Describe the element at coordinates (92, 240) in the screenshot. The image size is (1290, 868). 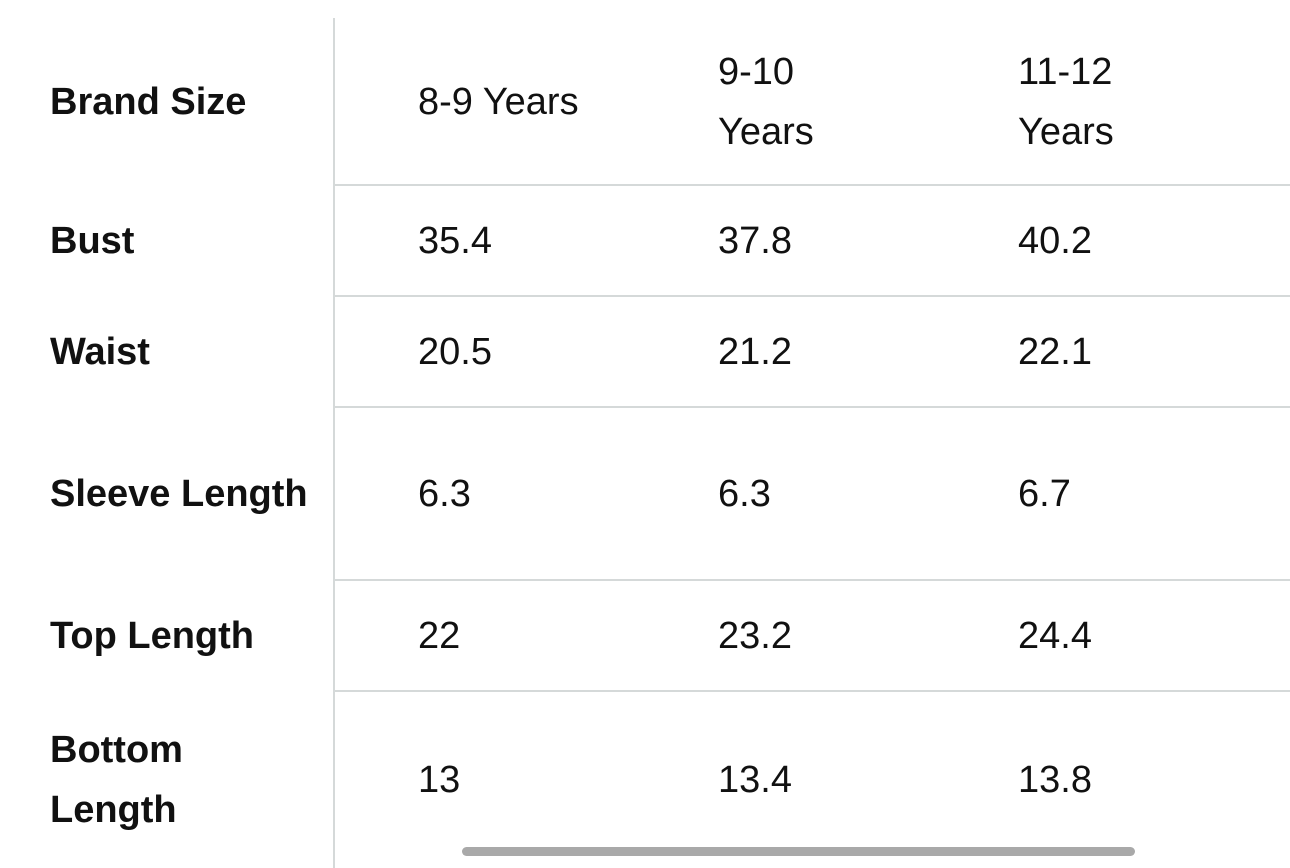
I see `row-label: Bust` at that location.